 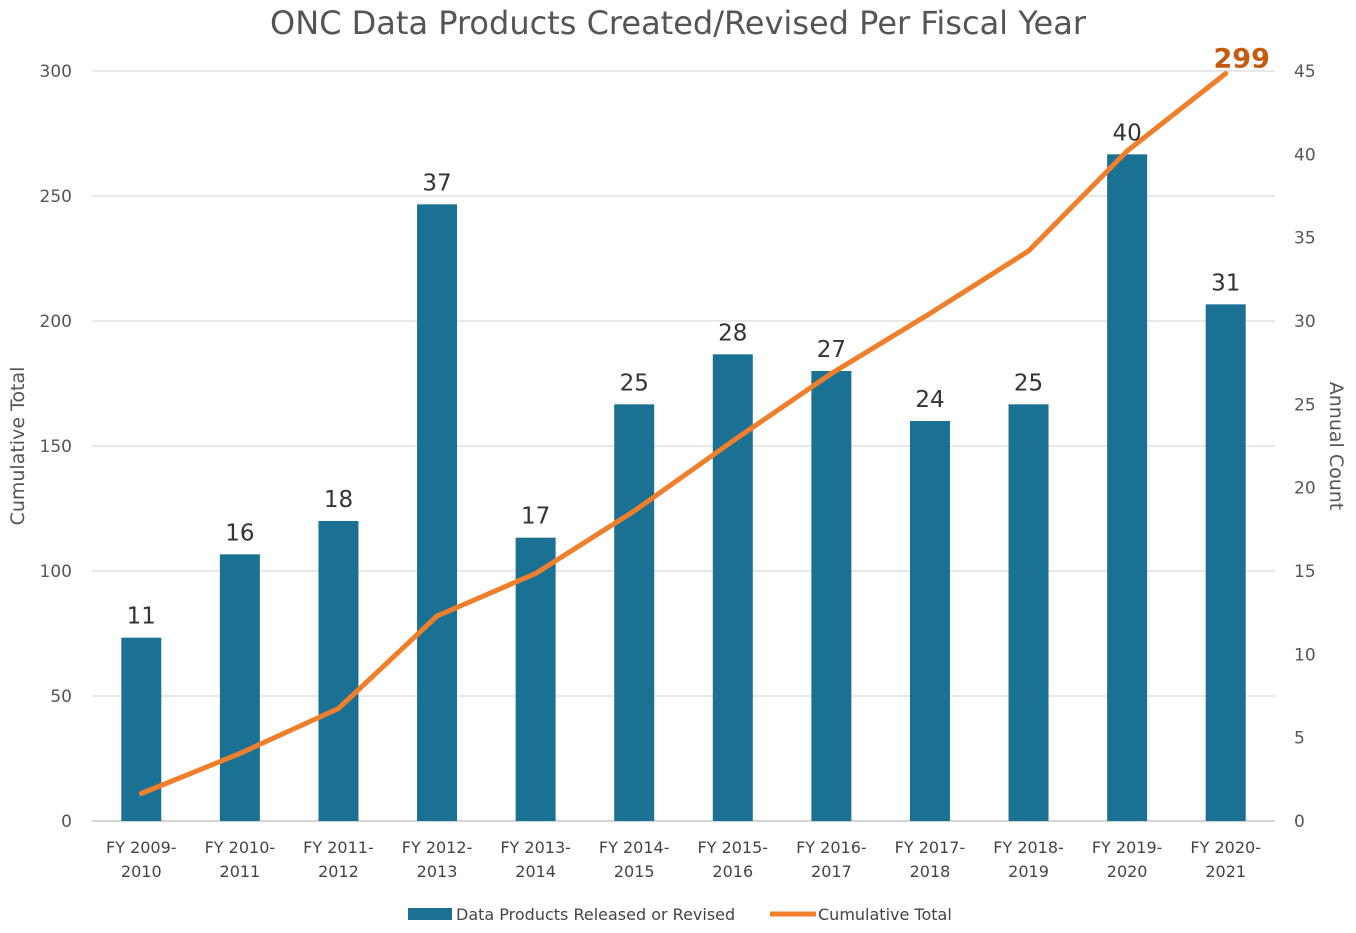 What do you see at coordinates (437, 871) in the screenshot?
I see `x-tick-label: 2013` at bounding box center [437, 871].